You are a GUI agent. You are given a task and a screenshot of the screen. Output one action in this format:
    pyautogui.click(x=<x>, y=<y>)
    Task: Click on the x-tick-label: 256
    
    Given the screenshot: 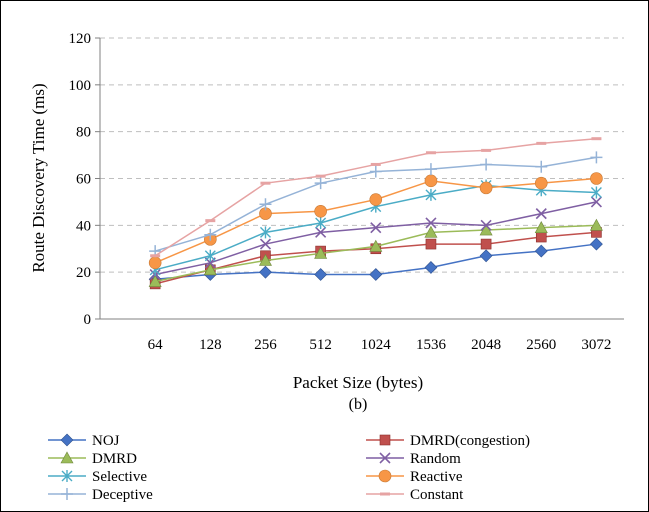 What is the action you would take?
    pyautogui.click(x=265, y=345)
    